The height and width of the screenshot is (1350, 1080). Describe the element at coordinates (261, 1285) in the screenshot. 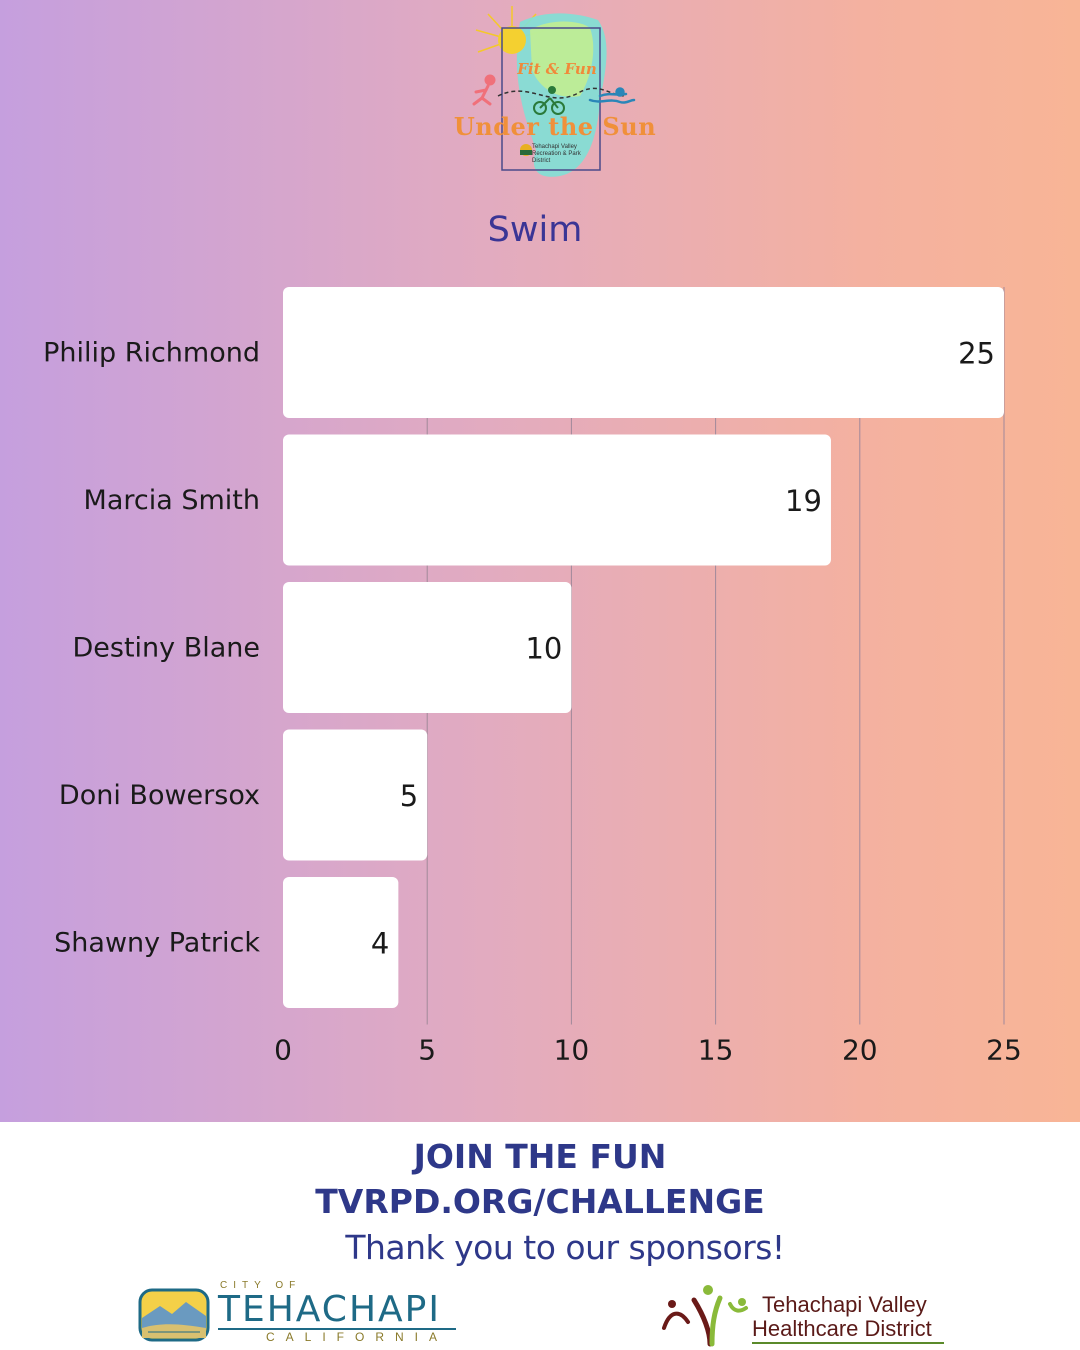

I see `city-of-text: CITY OF` at that location.